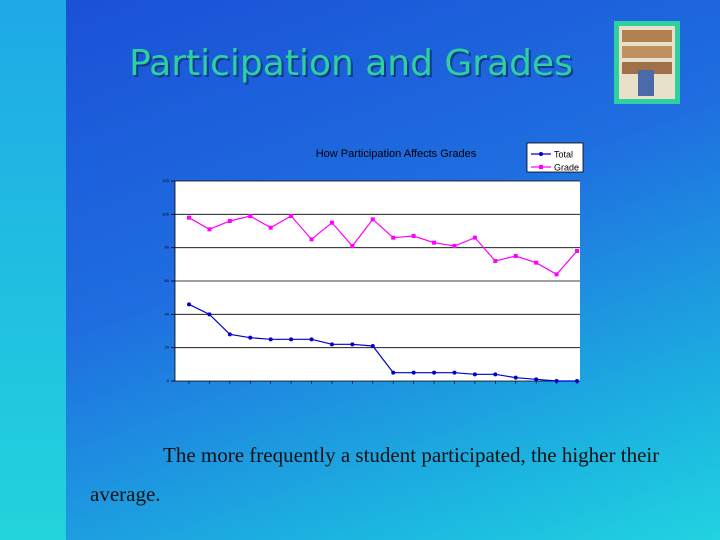 This screenshot has height=540, width=720. I want to click on y-tick-label: 40, so click(167, 313).